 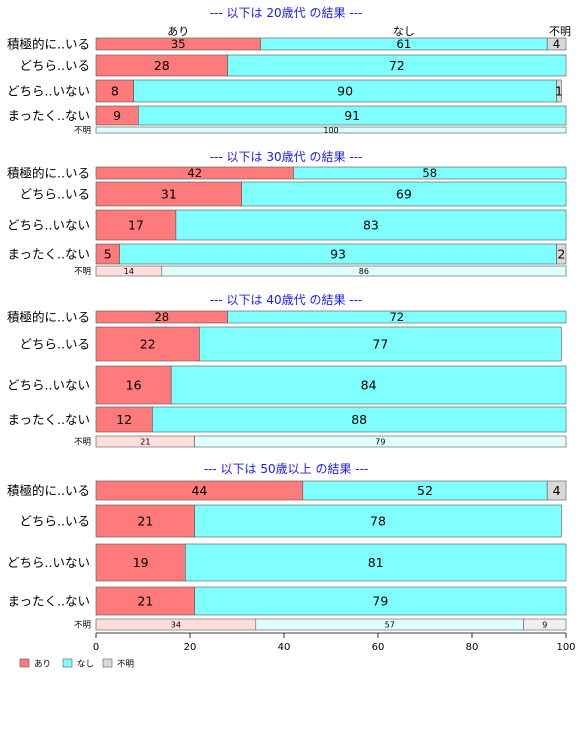 I want to click on x-tick-label: 0, so click(x=96, y=647).